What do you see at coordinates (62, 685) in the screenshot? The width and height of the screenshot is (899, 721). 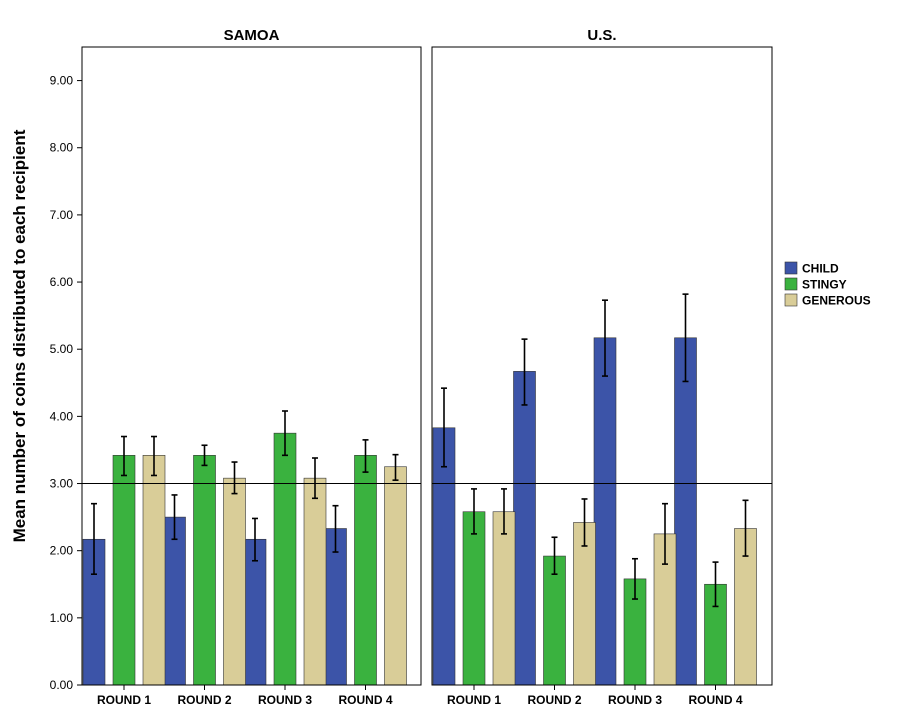 I see `y-tick-label: 0.00` at bounding box center [62, 685].